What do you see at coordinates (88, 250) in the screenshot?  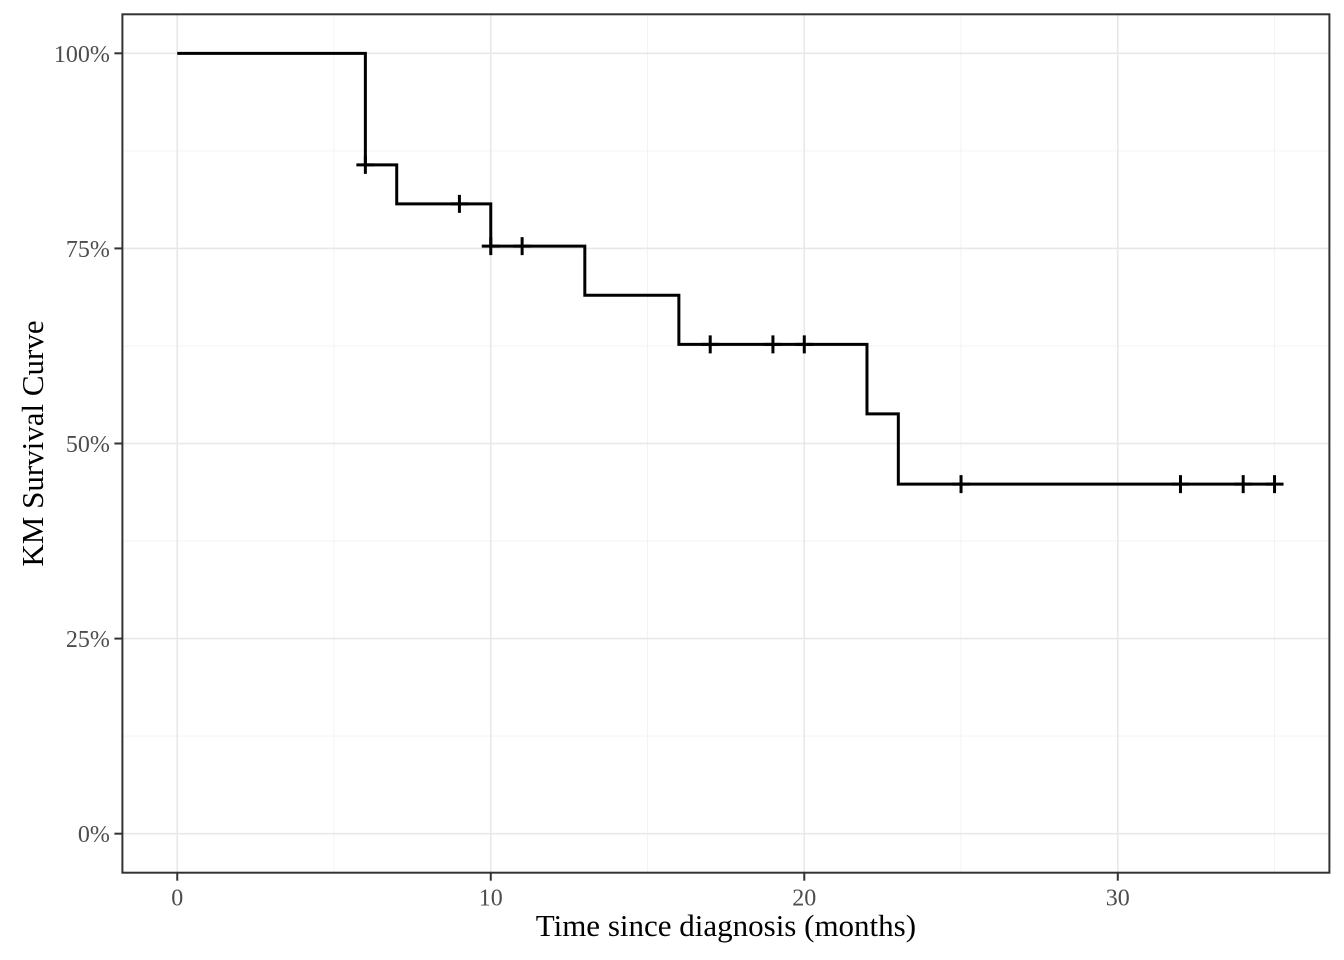 I see `y-tick-label: 75%` at bounding box center [88, 250].